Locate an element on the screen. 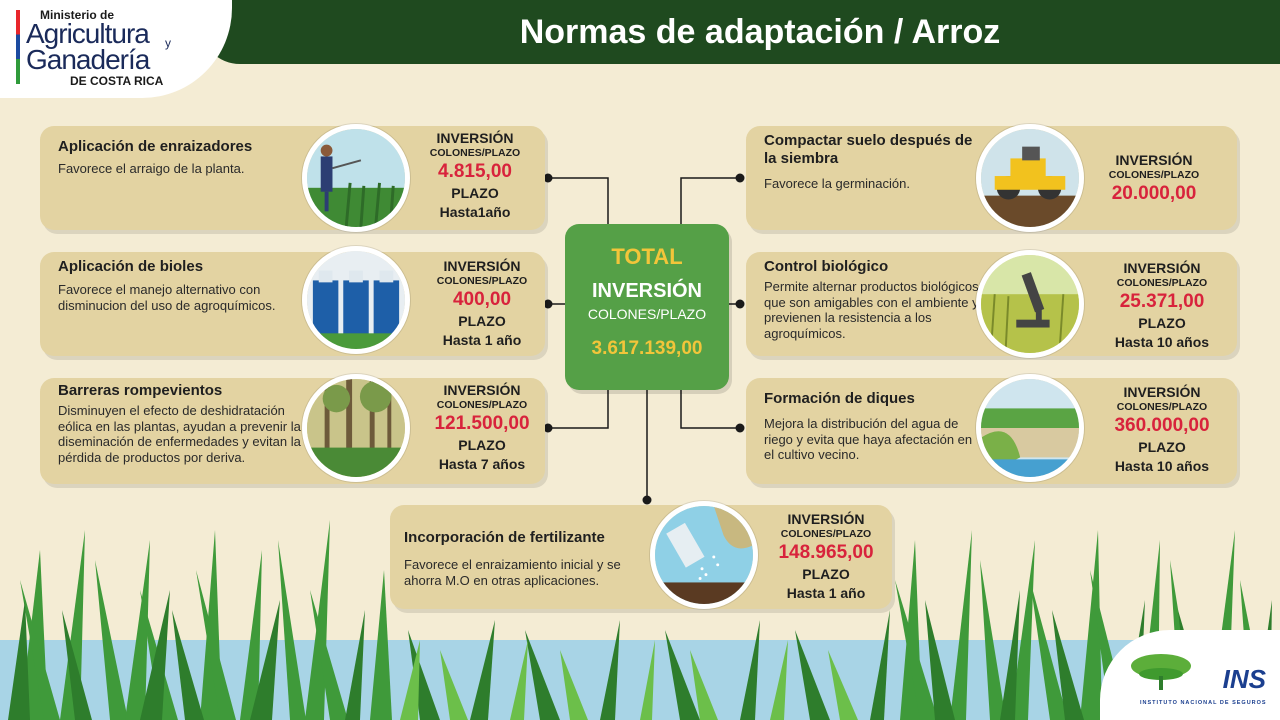 The width and height of the screenshot is (1280, 720). card-title: Aplicación de enraizadores is located at coordinates (155, 146).